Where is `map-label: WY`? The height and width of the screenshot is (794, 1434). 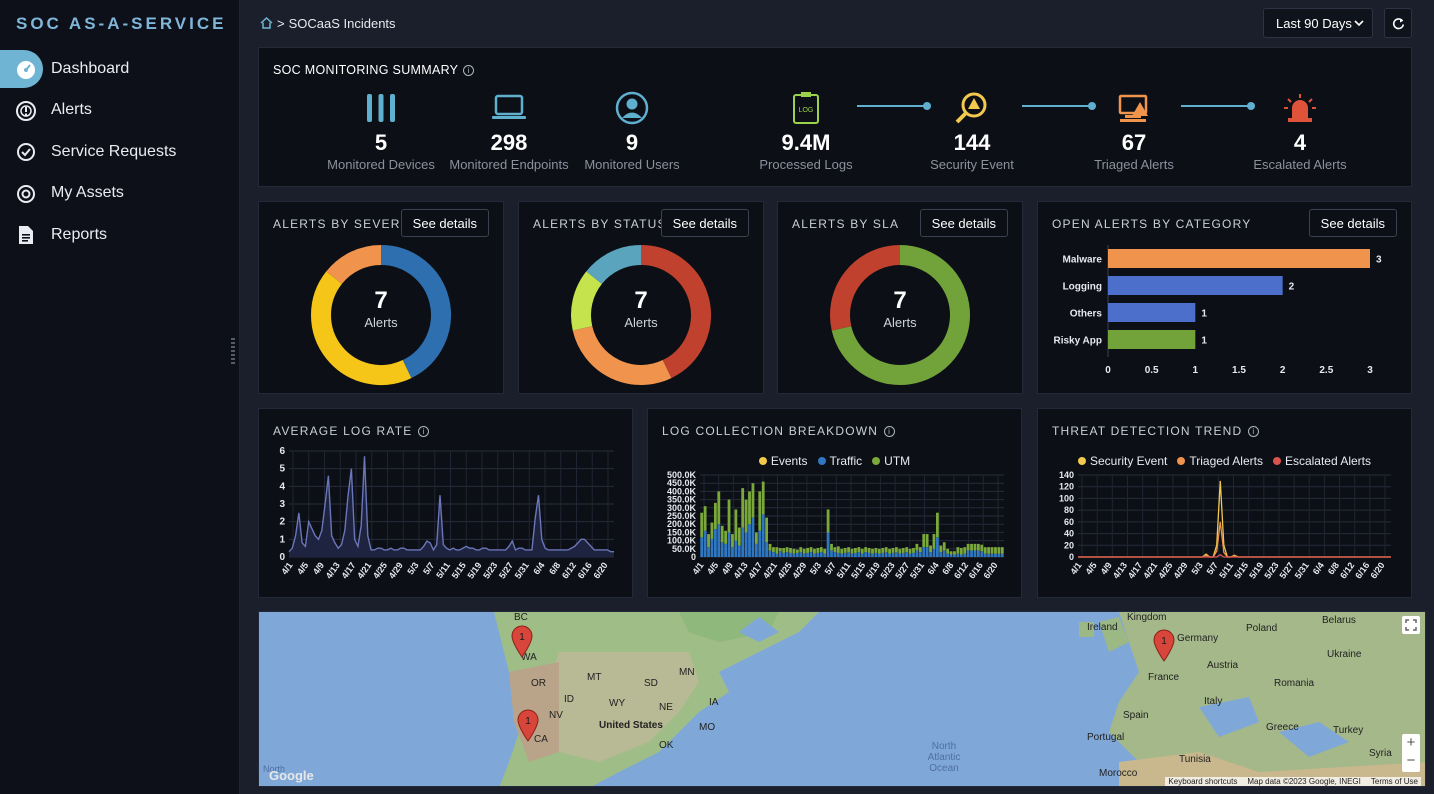 map-label: WY is located at coordinates (617, 703).